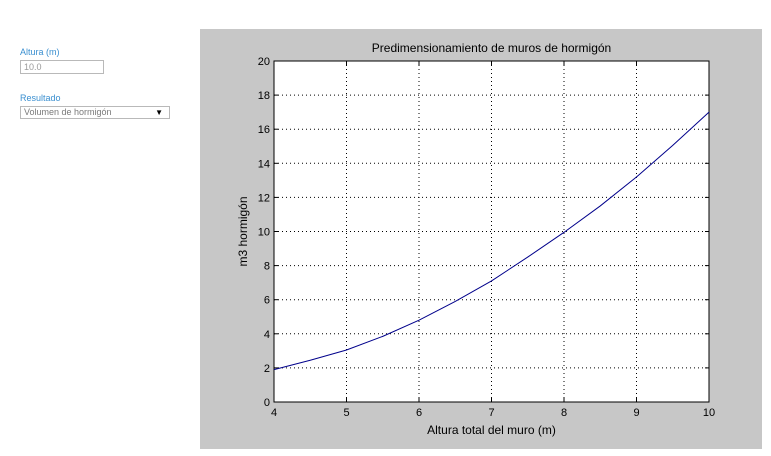 This screenshot has width=771, height=456. What do you see at coordinates (491, 48) in the screenshot?
I see `chart-title: Predimensionamiento de muros de hormigón` at bounding box center [491, 48].